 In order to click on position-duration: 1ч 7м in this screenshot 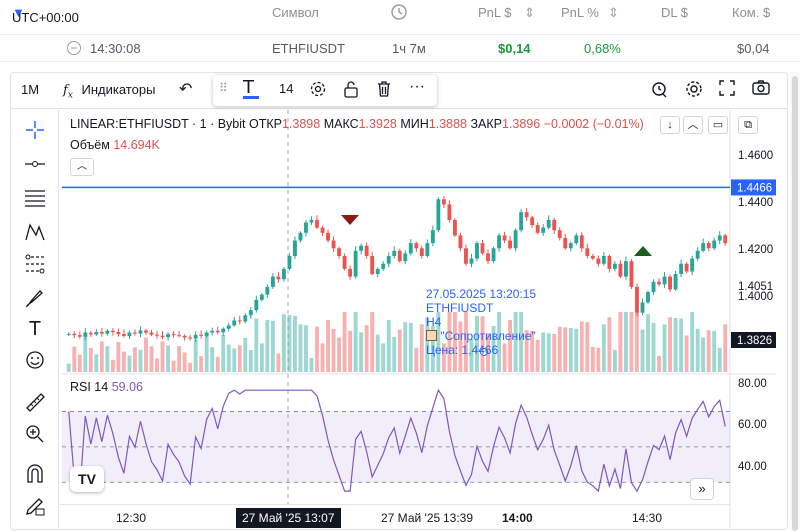, I will do `click(409, 48)`.